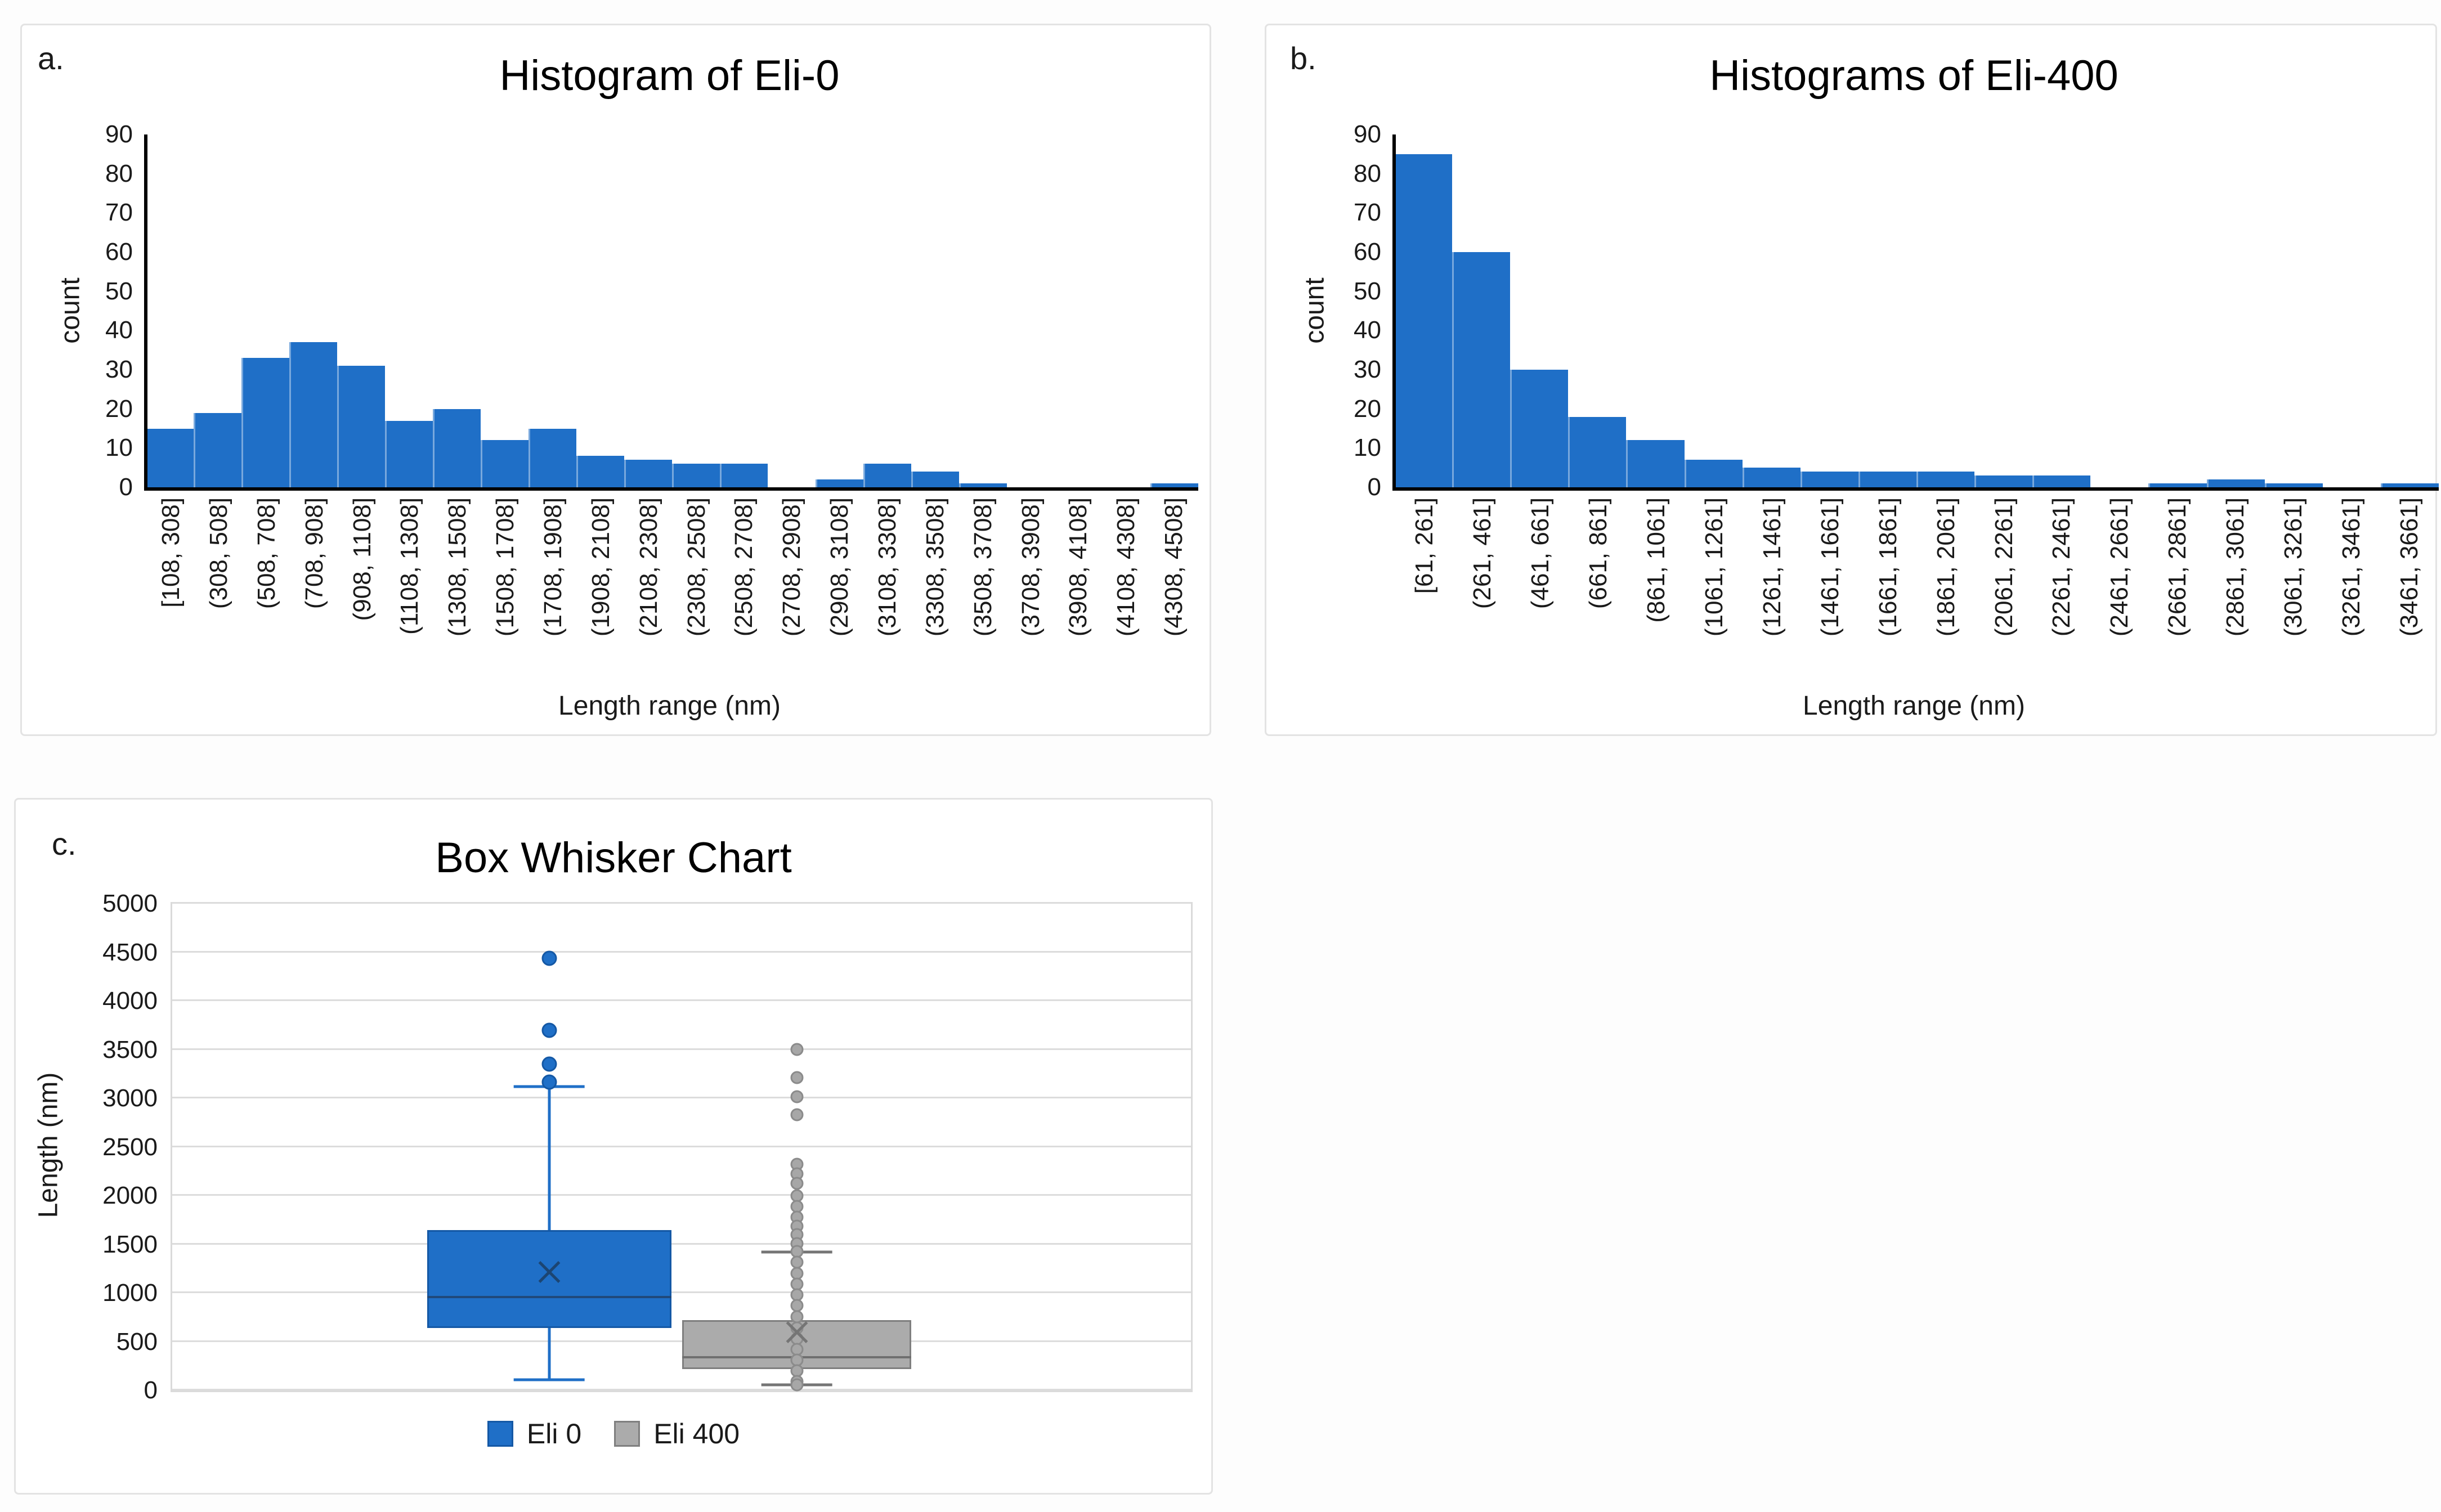 The image size is (2441, 1512). I want to click on x-tick-label: (3108, 3308], so click(888, 567).